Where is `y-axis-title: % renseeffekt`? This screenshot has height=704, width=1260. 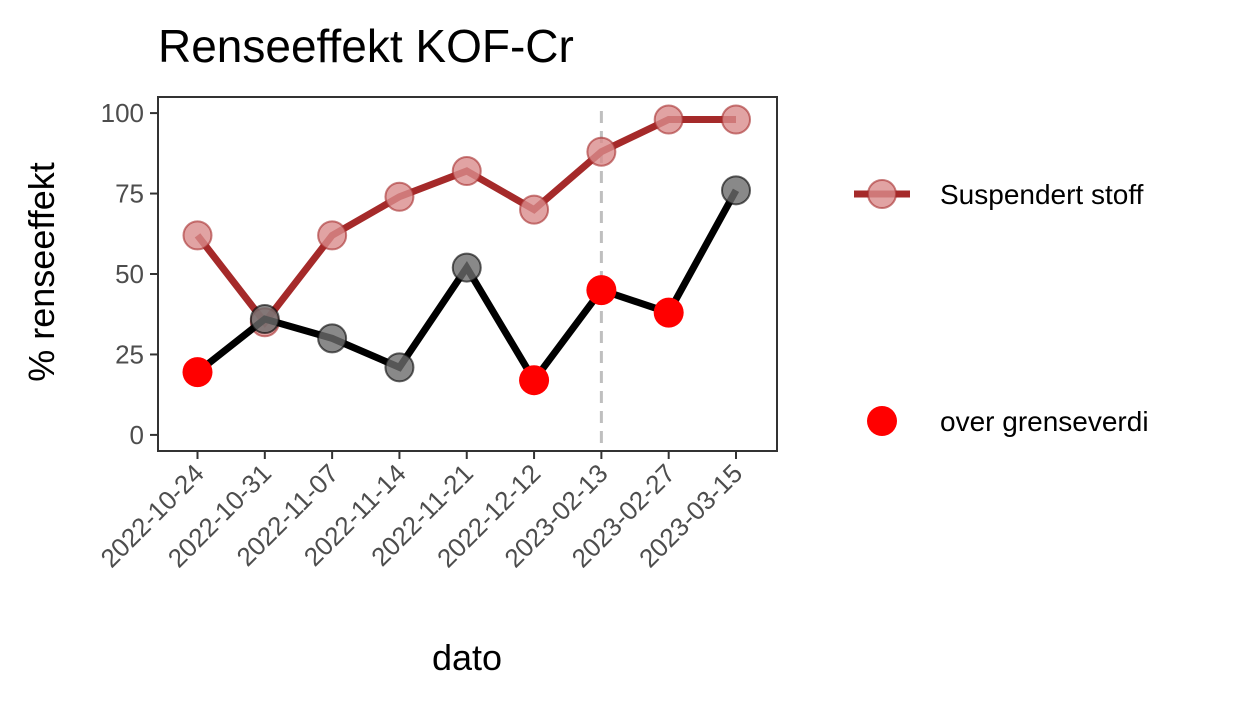 y-axis-title: % renseeffekt is located at coordinates (41, 271).